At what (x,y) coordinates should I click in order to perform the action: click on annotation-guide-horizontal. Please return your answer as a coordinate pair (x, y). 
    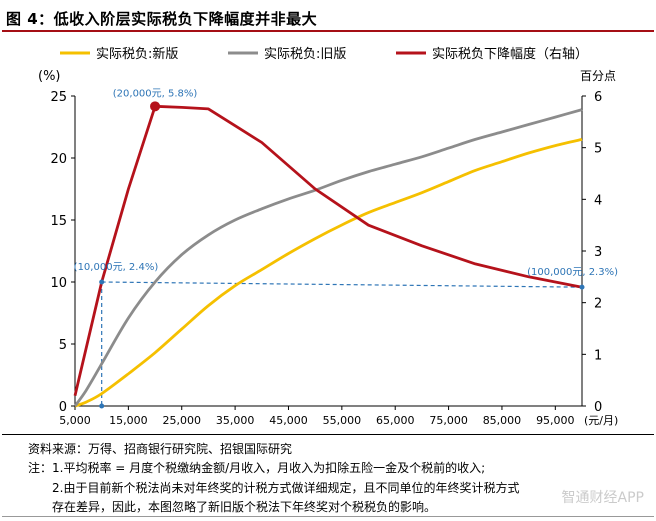
    Looking at the image, I should click on (342, 284).